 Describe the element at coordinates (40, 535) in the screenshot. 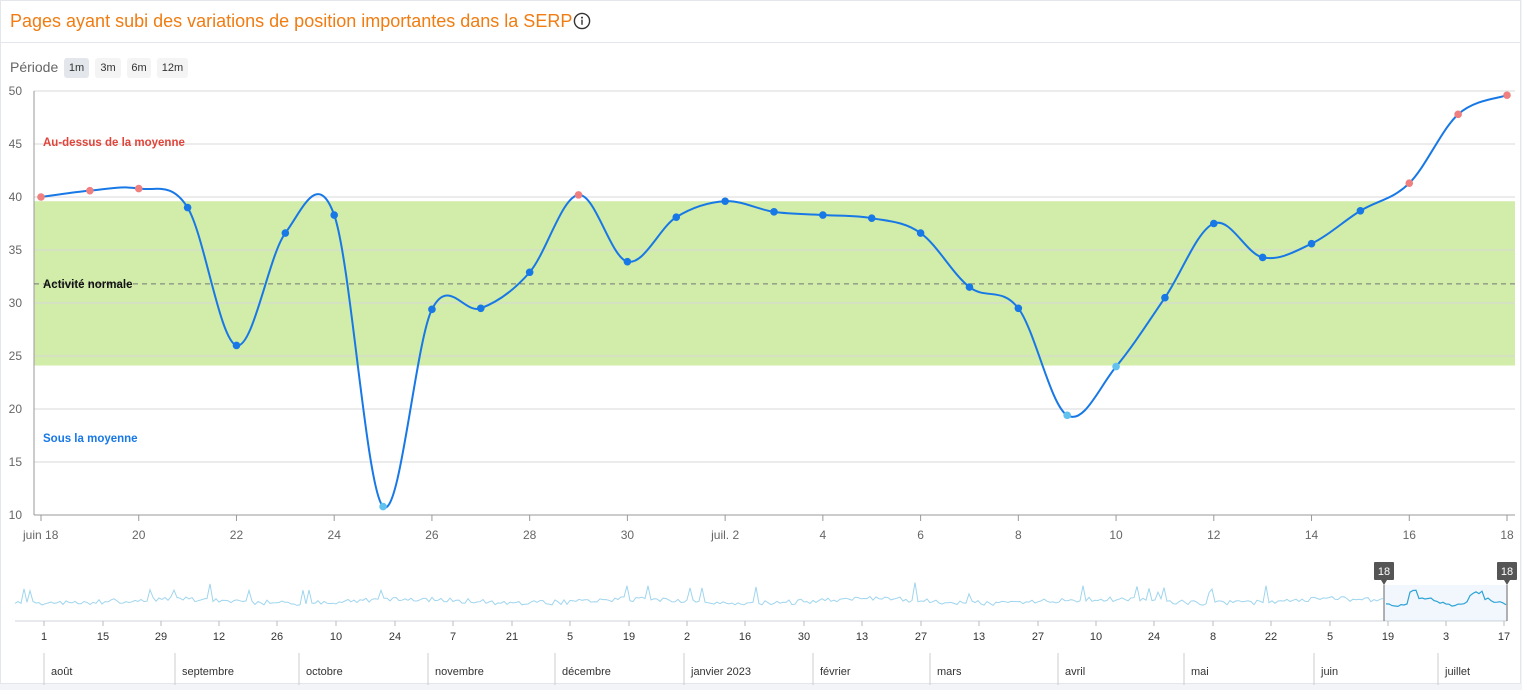

I see `x-tick-label: juin 18` at that location.